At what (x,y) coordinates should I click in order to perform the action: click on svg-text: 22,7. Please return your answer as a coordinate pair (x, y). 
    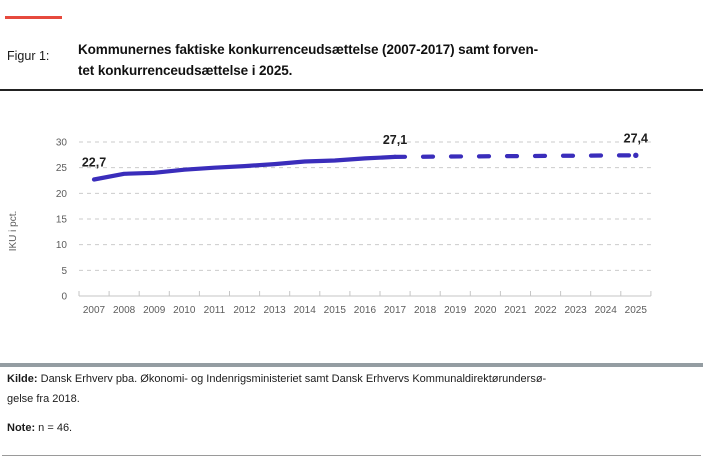
    Looking at the image, I should click on (94, 162).